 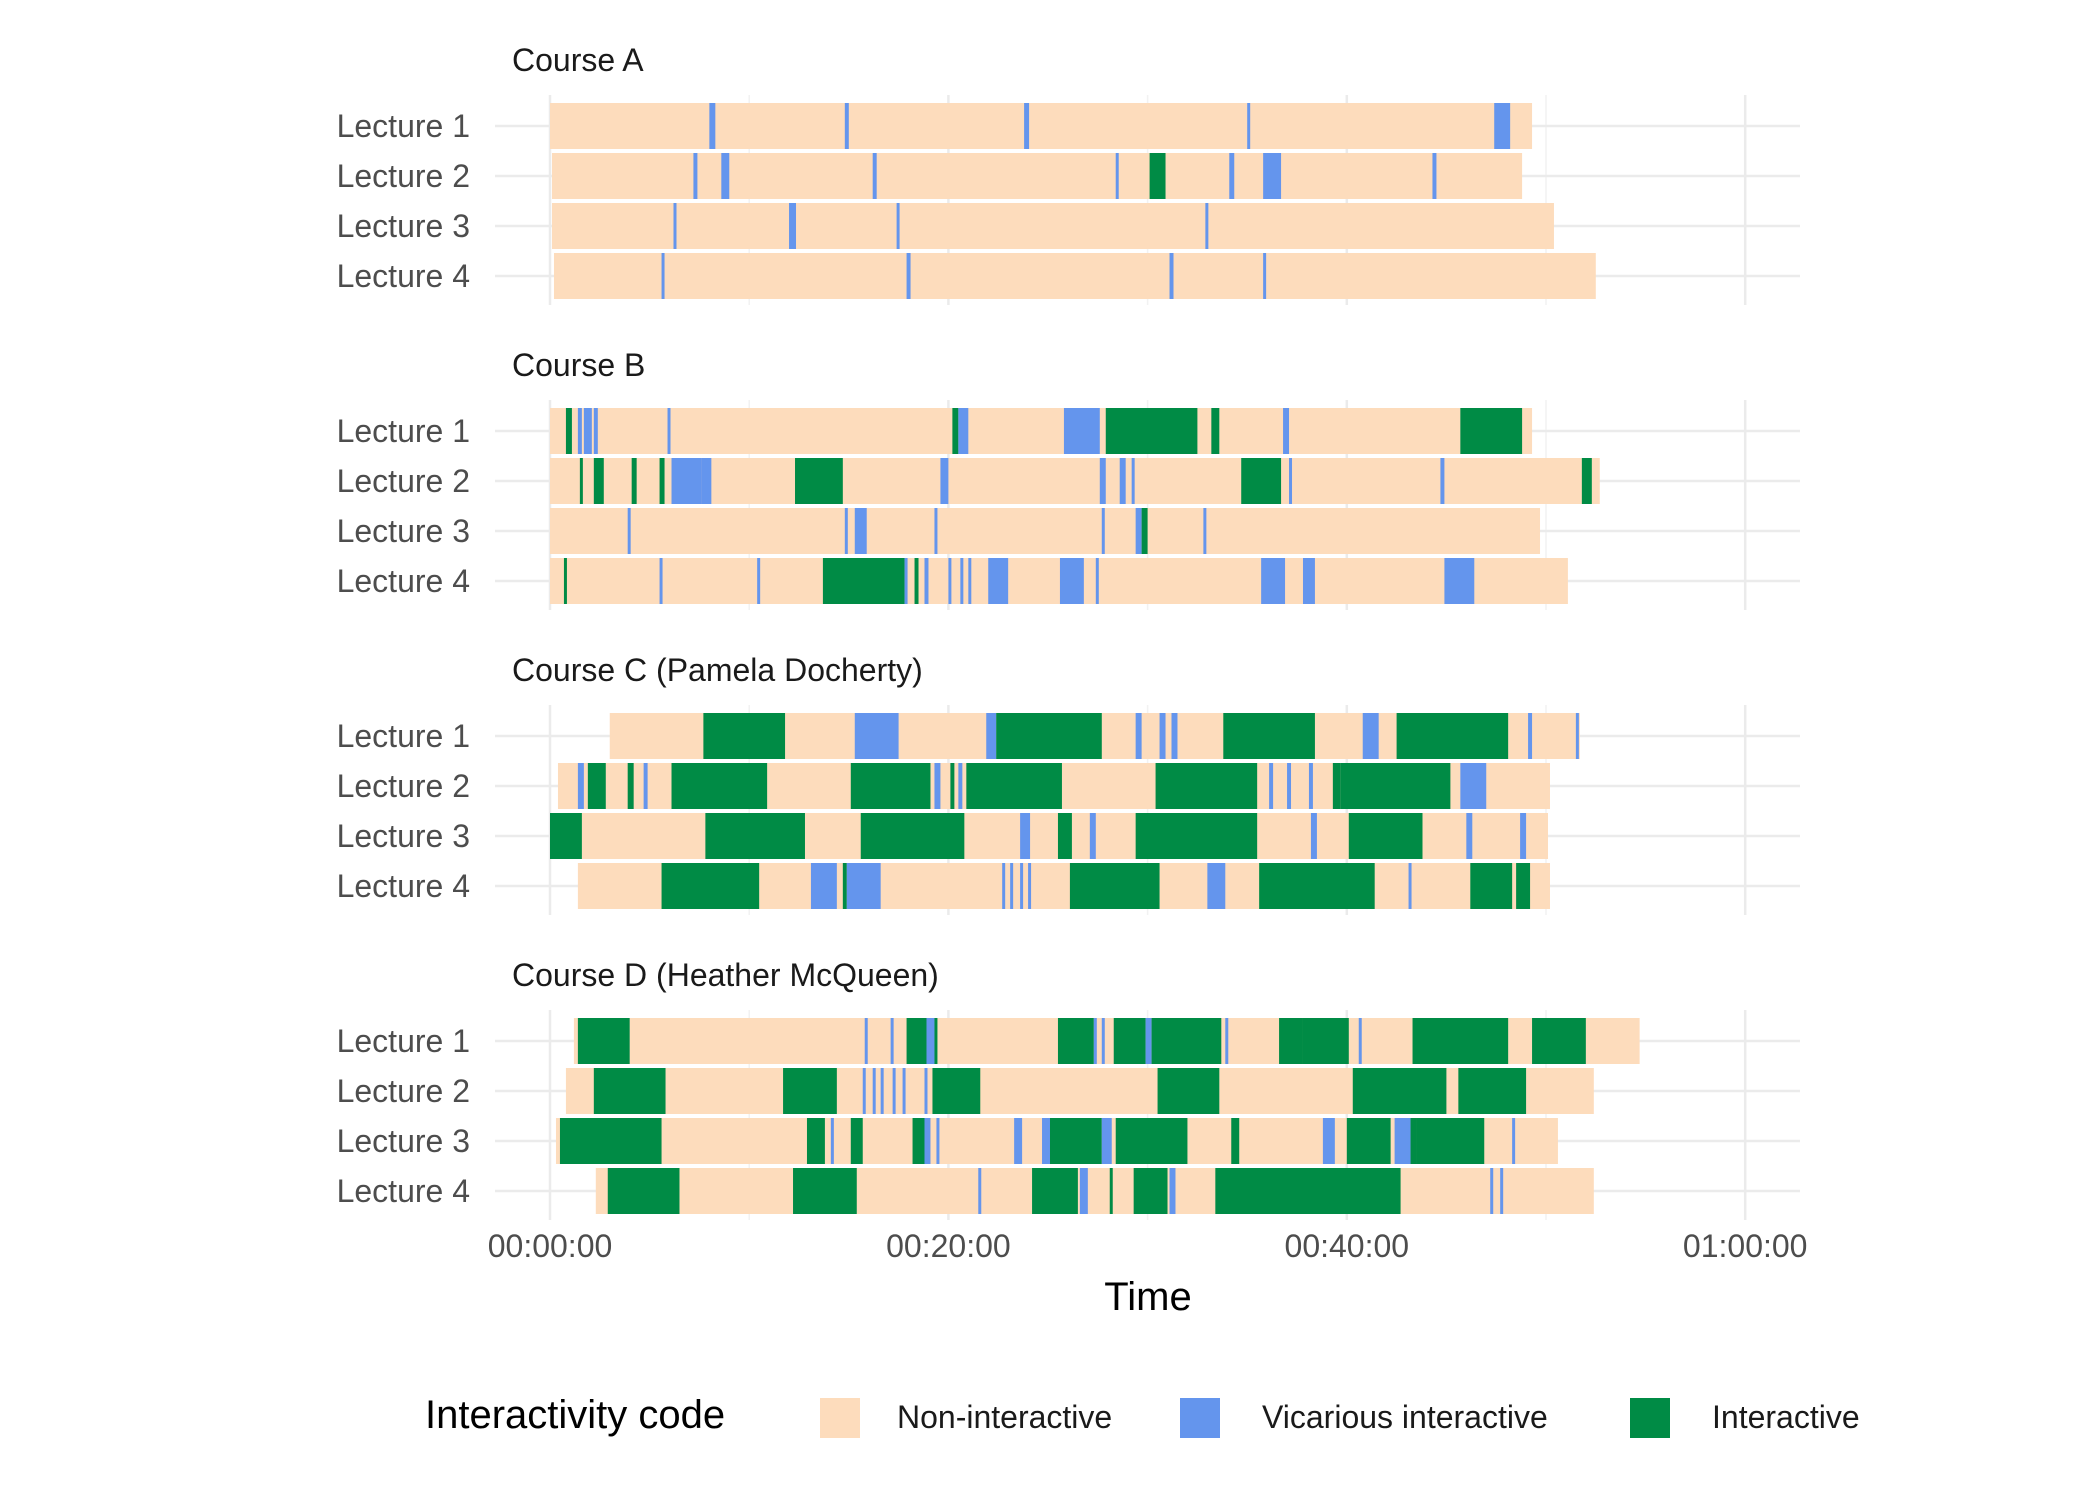 What do you see at coordinates (1347, 1246) in the screenshot?
I see `x-tick-label: 00:40:00` at bounding box center [1347, 1246].